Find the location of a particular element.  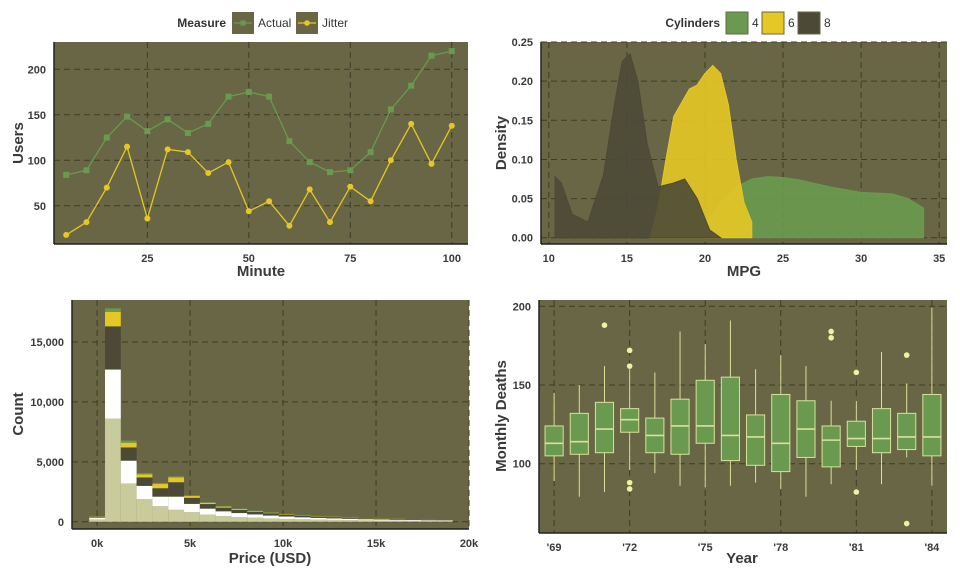

x-tick-label: 10 is located at coordinates (549, 259).